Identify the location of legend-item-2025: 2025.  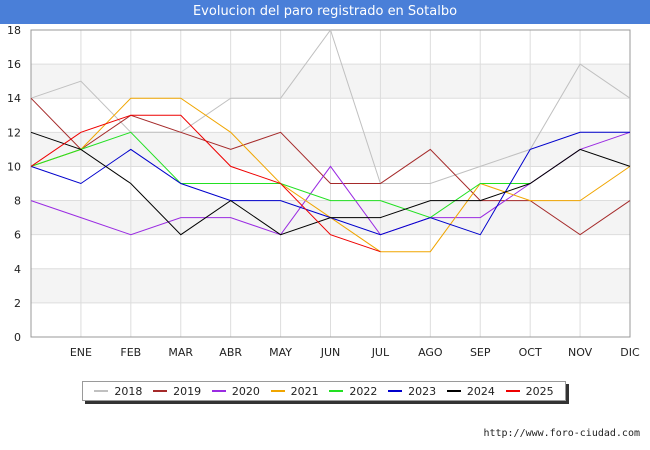
(529, 391).